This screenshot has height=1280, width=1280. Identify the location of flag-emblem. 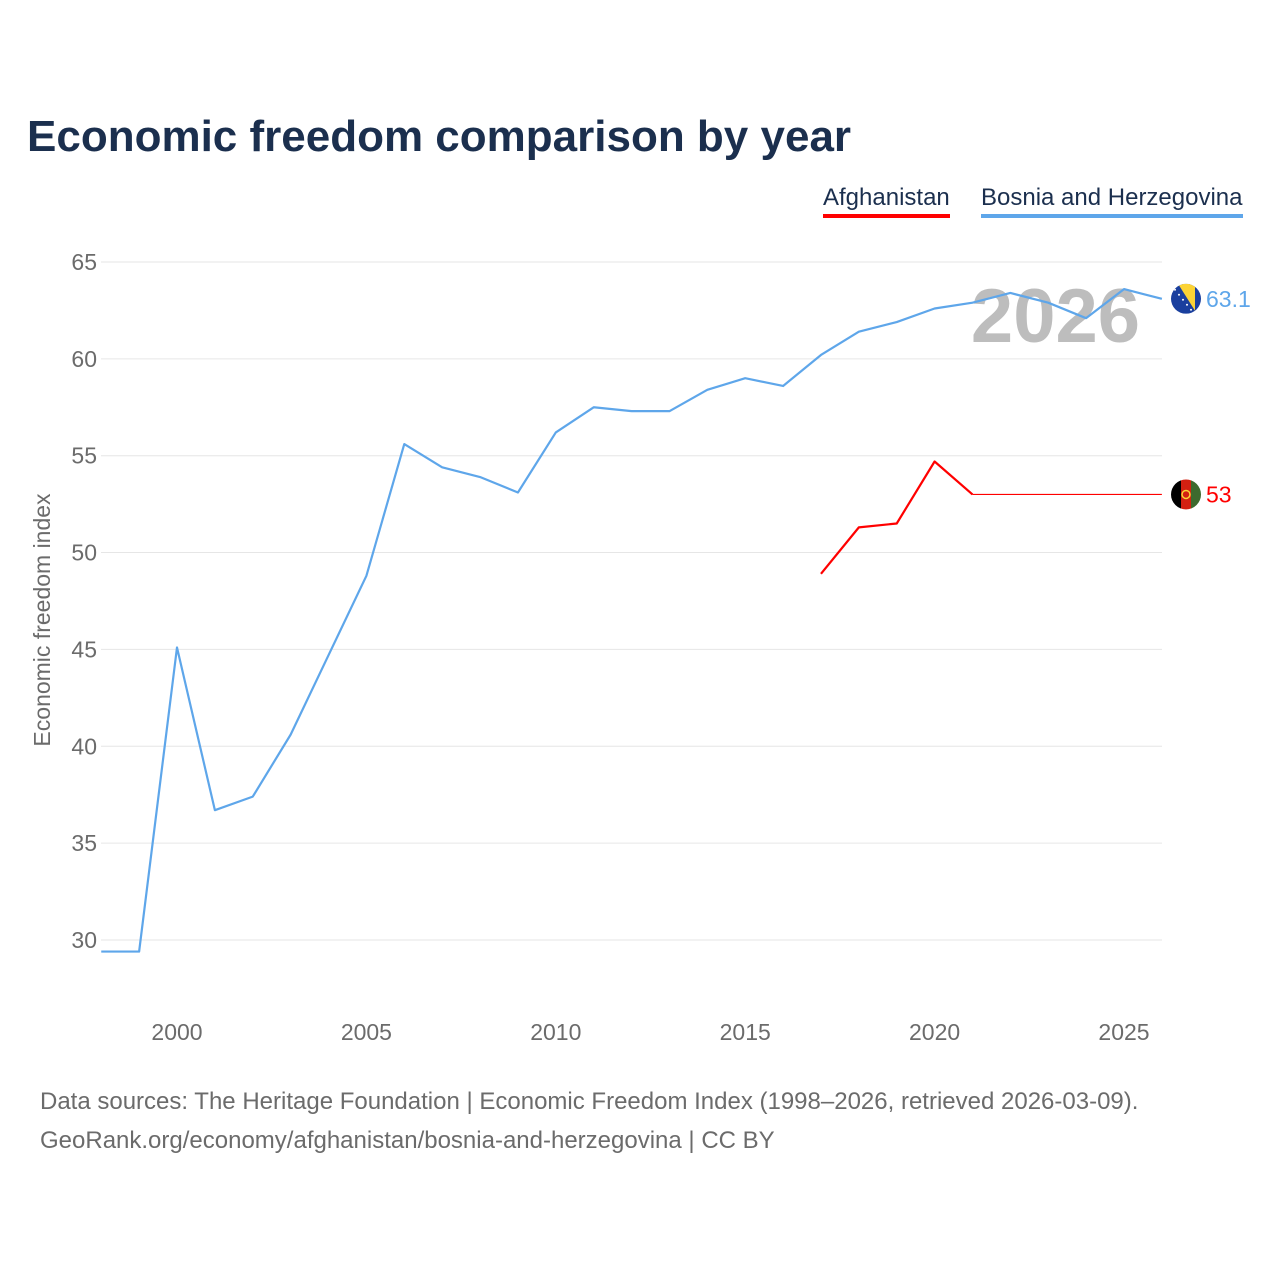
(1186, 494).